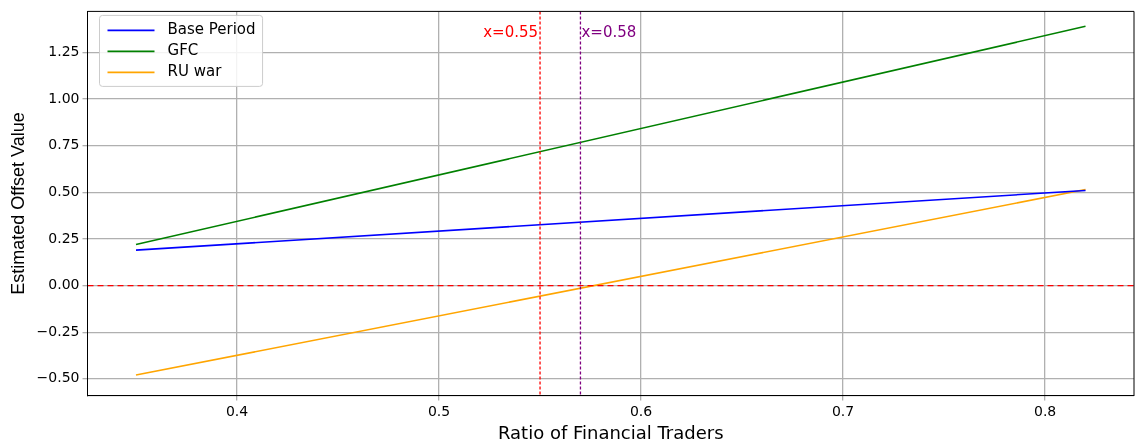 The height and width of the screenshot is (445, 1136). What do you see at coordinates (511, 32) in the screenshot?
I see `ref-line-label: x=0.55` at bounding box center [511, 32].